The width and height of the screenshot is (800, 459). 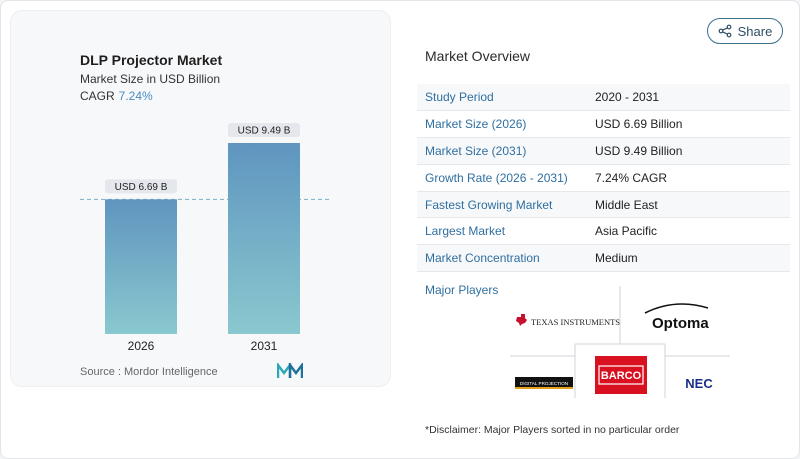 I want to click on overview-value: Middle East, so click(x=688, y=205).